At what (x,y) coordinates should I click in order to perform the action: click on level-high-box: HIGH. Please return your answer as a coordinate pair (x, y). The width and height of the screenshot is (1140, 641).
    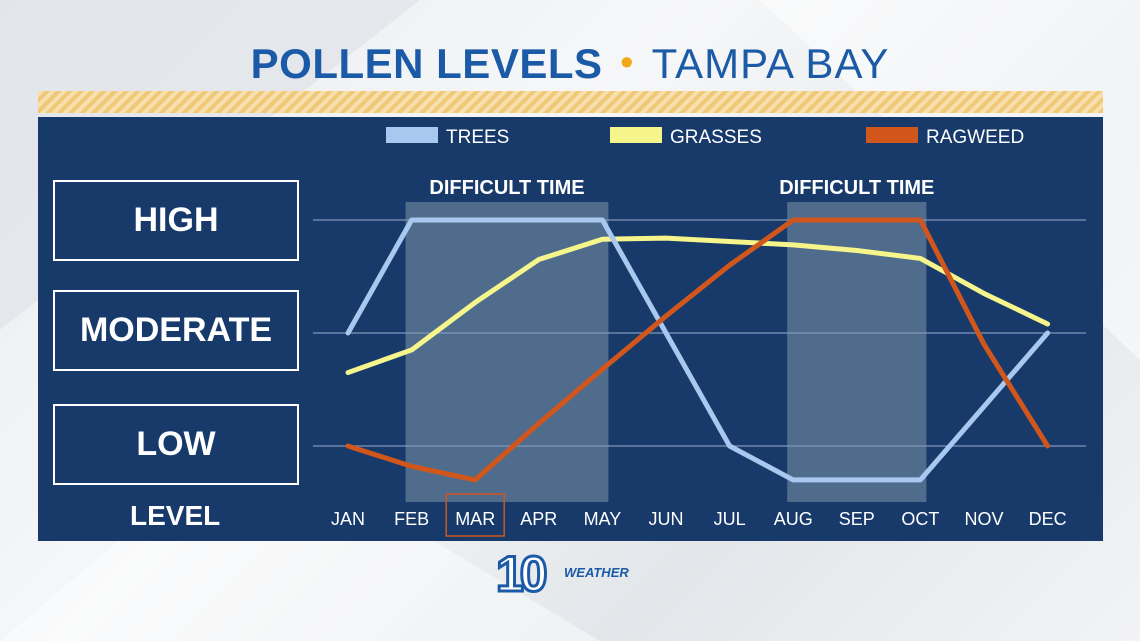
    Looking at the image, I should click on (176, 220).